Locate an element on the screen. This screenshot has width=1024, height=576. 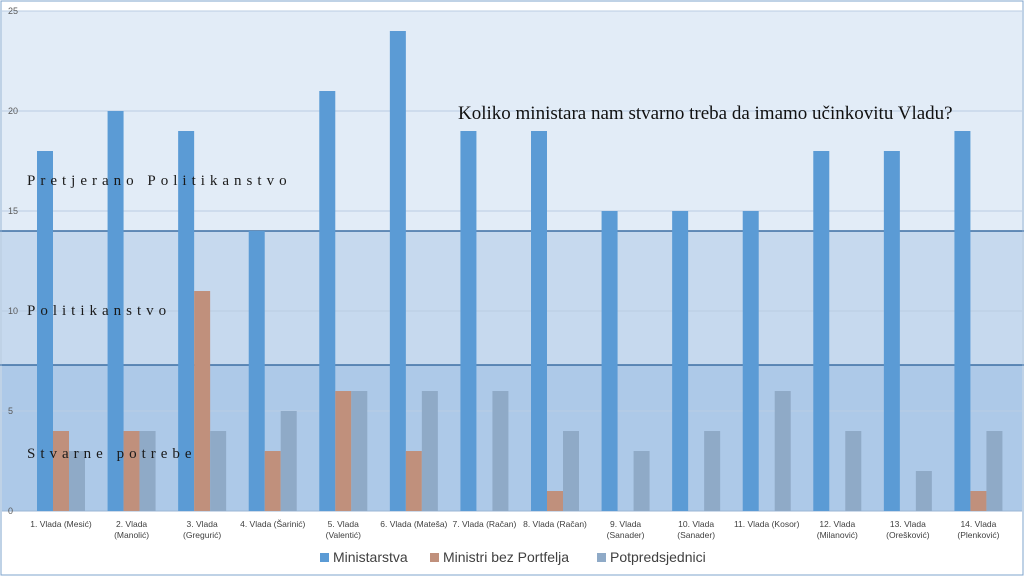
x-tick-label: 1. Vlada (Mesić) is located at coordinates (61, 524).